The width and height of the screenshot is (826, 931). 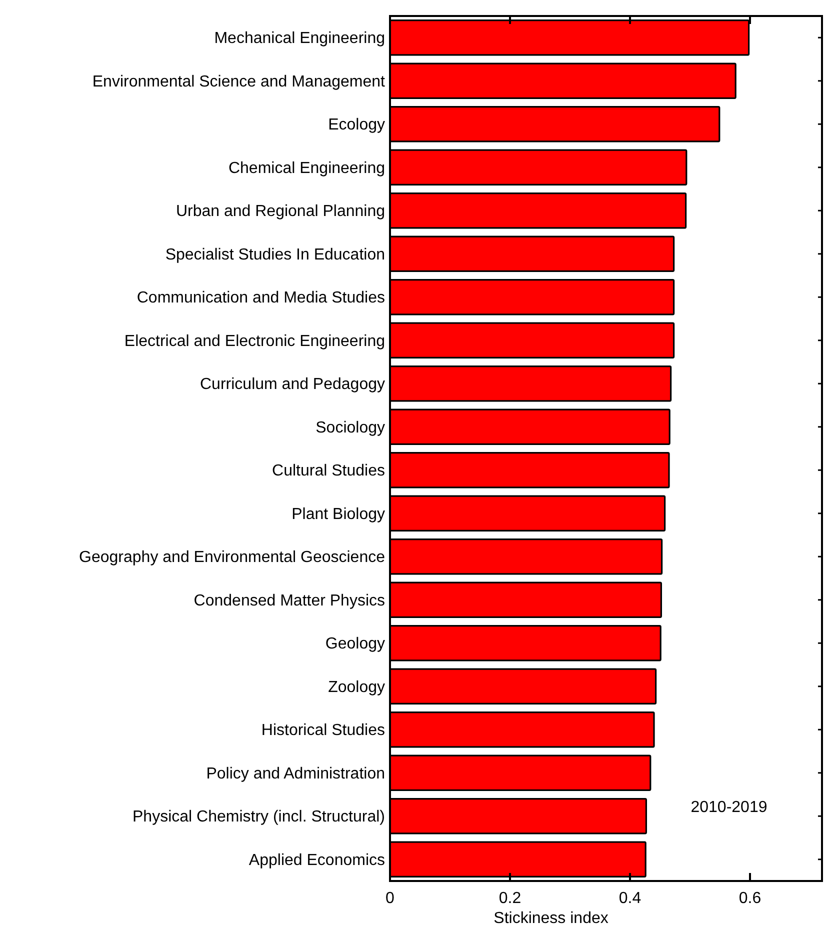 What do you see at coordinates (306, 168) in the screenshot?
I see `y-tick-label: Chemical Engineering` at bounding box center [306, 168].